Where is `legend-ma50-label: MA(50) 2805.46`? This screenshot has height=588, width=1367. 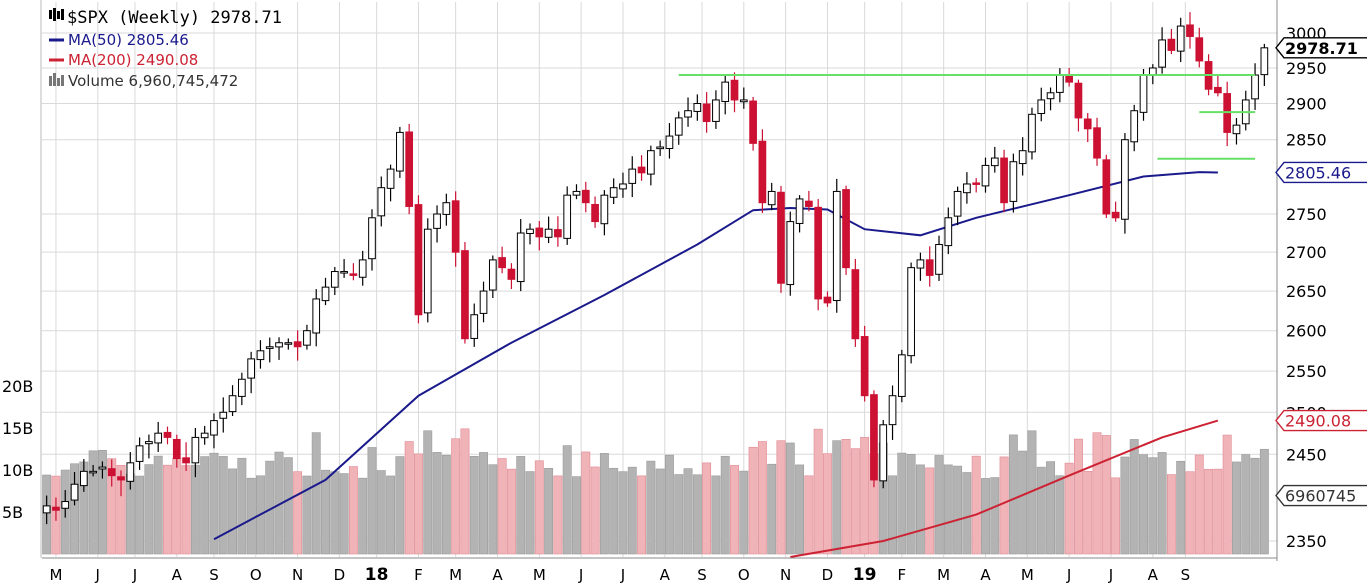
legend-ma50-label: MA(50) 2805.46 is located at coordinates (128, 40).